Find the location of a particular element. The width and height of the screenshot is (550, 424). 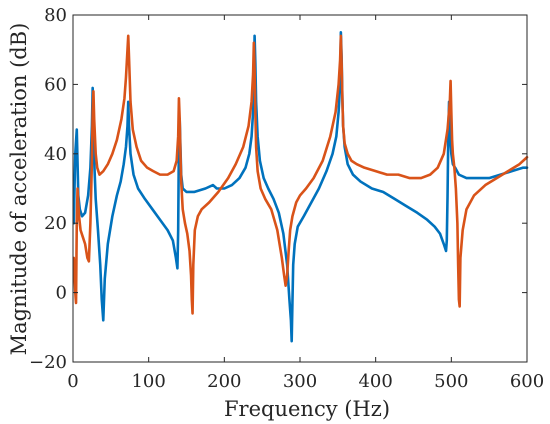

x-tick-label: 100 is located at coordinates (148, 381).